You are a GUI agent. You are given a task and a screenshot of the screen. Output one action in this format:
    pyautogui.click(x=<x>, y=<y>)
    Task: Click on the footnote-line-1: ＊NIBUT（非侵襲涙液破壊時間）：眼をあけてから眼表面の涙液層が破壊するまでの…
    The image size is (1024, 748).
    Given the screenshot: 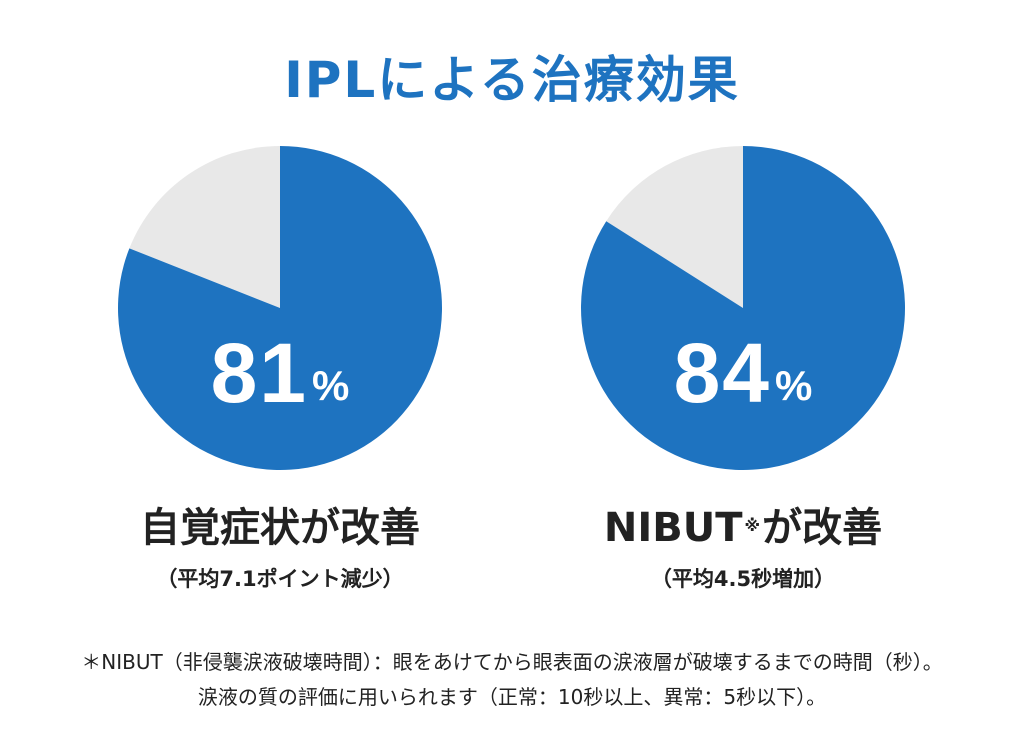 What is the action you would take?
    pyautogui.click(x=512, y=662)
    